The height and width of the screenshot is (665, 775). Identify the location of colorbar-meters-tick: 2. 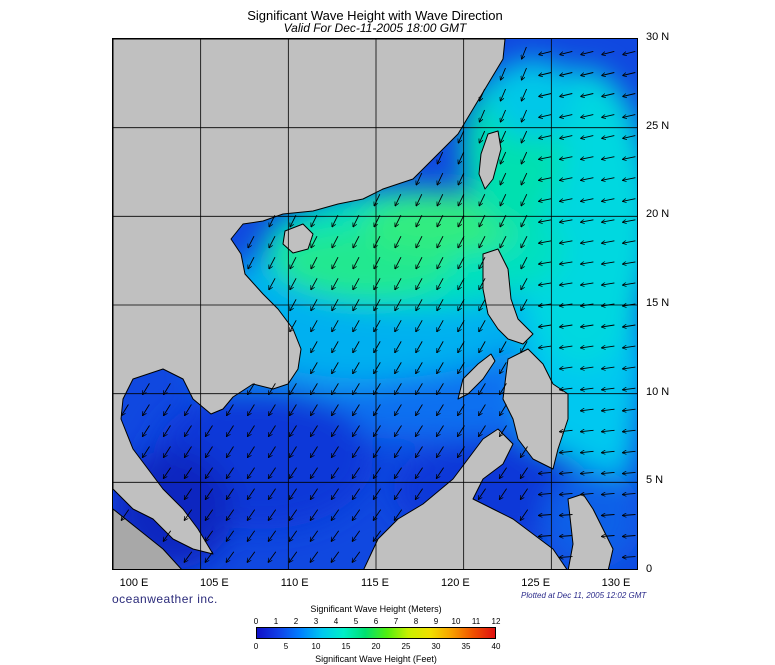
(296, 621).